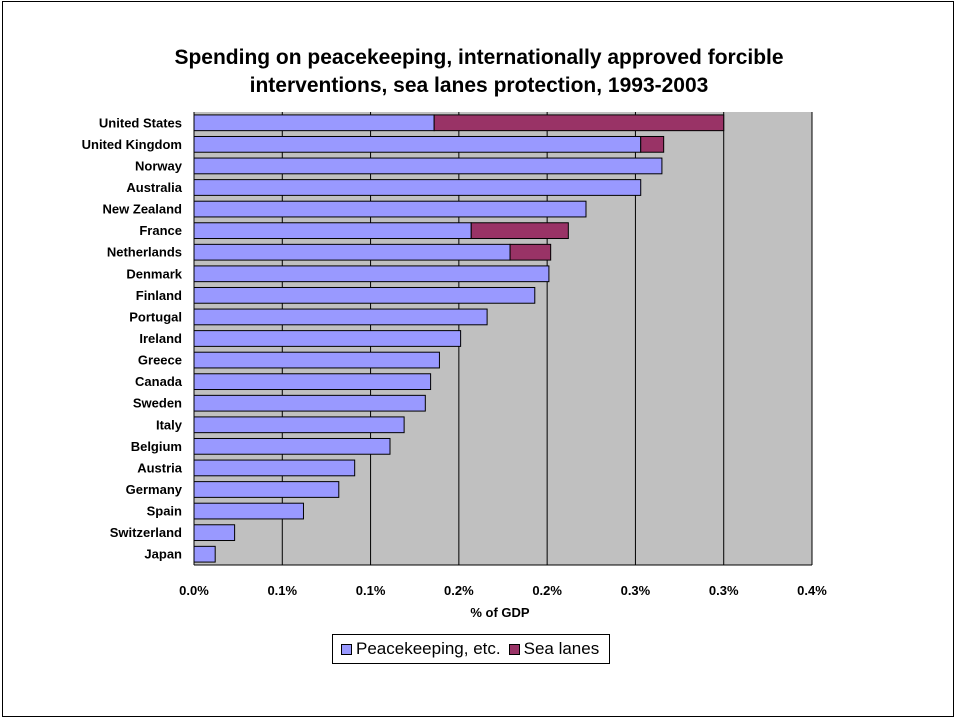  I want to click on category-label-norway: Norway, so click(159, 165).